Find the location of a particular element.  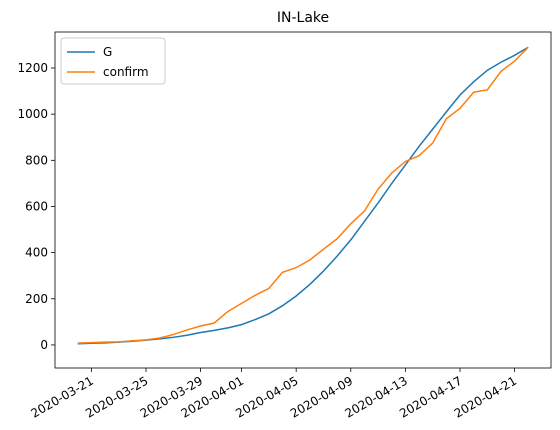

y-tick-label: 400 is located at coordinates (36, 253).